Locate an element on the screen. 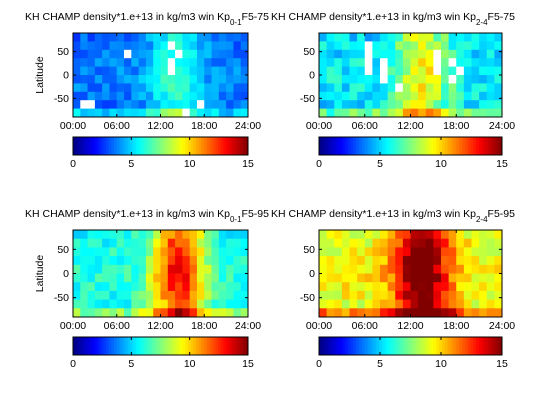 The width and height of the screenshot is (560, 420). heatmap-cells is located at coordinates (411, 75).